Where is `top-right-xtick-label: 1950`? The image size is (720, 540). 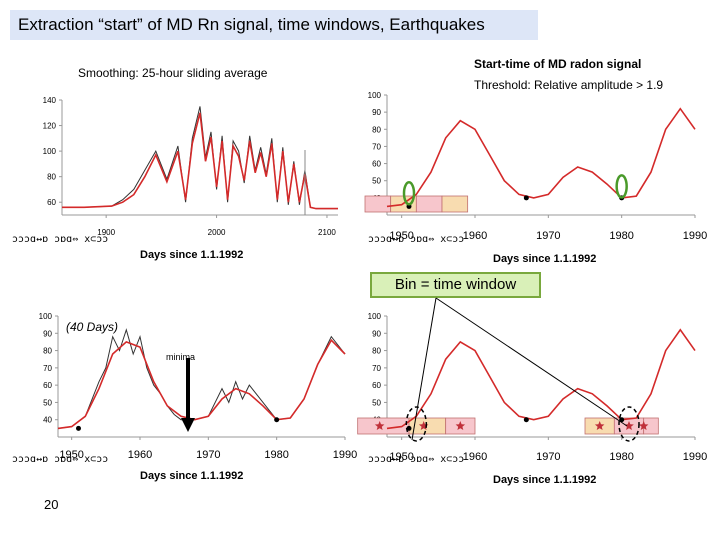
top-right-xtick-label: 1950 is located at coordinates (401, 236).